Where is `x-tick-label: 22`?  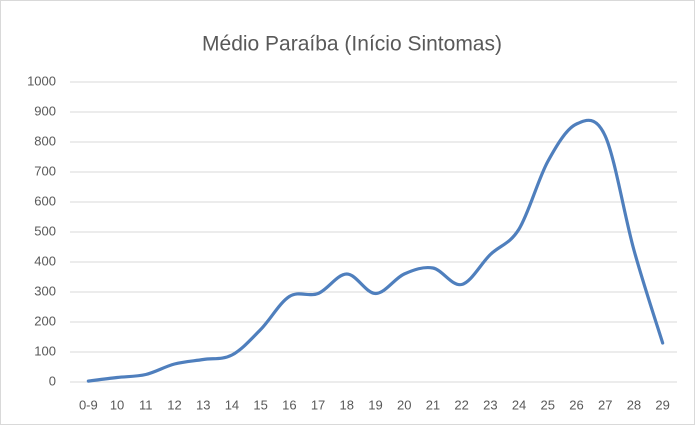
x-tick-label: 22 is located at coordinates (461, 404).